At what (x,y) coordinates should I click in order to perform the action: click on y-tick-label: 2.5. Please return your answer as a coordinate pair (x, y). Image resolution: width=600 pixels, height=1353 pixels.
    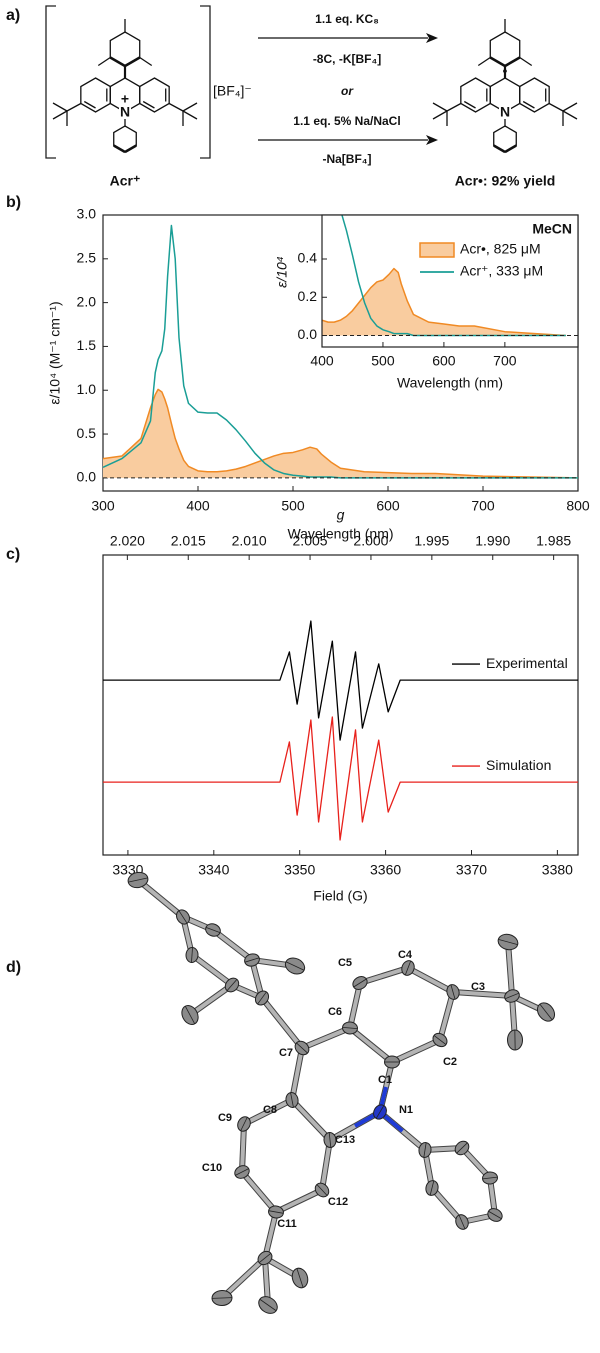
    Looking at the image, I should click on (87, 258).